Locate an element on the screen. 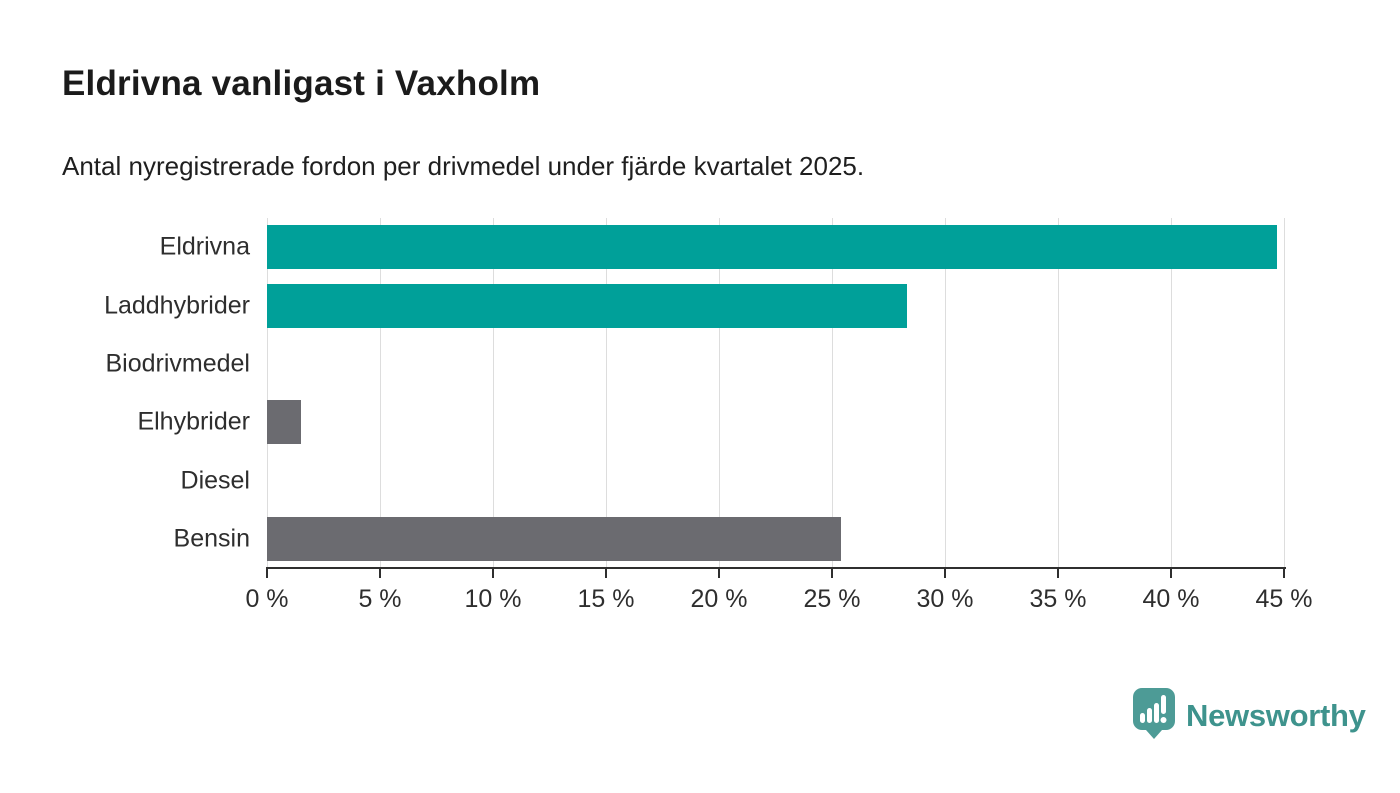 Image resolution: width=1400 pixels, height=793 pixels. bar-chart-speech-bubble-icon is located at coordinates (1154, 716).